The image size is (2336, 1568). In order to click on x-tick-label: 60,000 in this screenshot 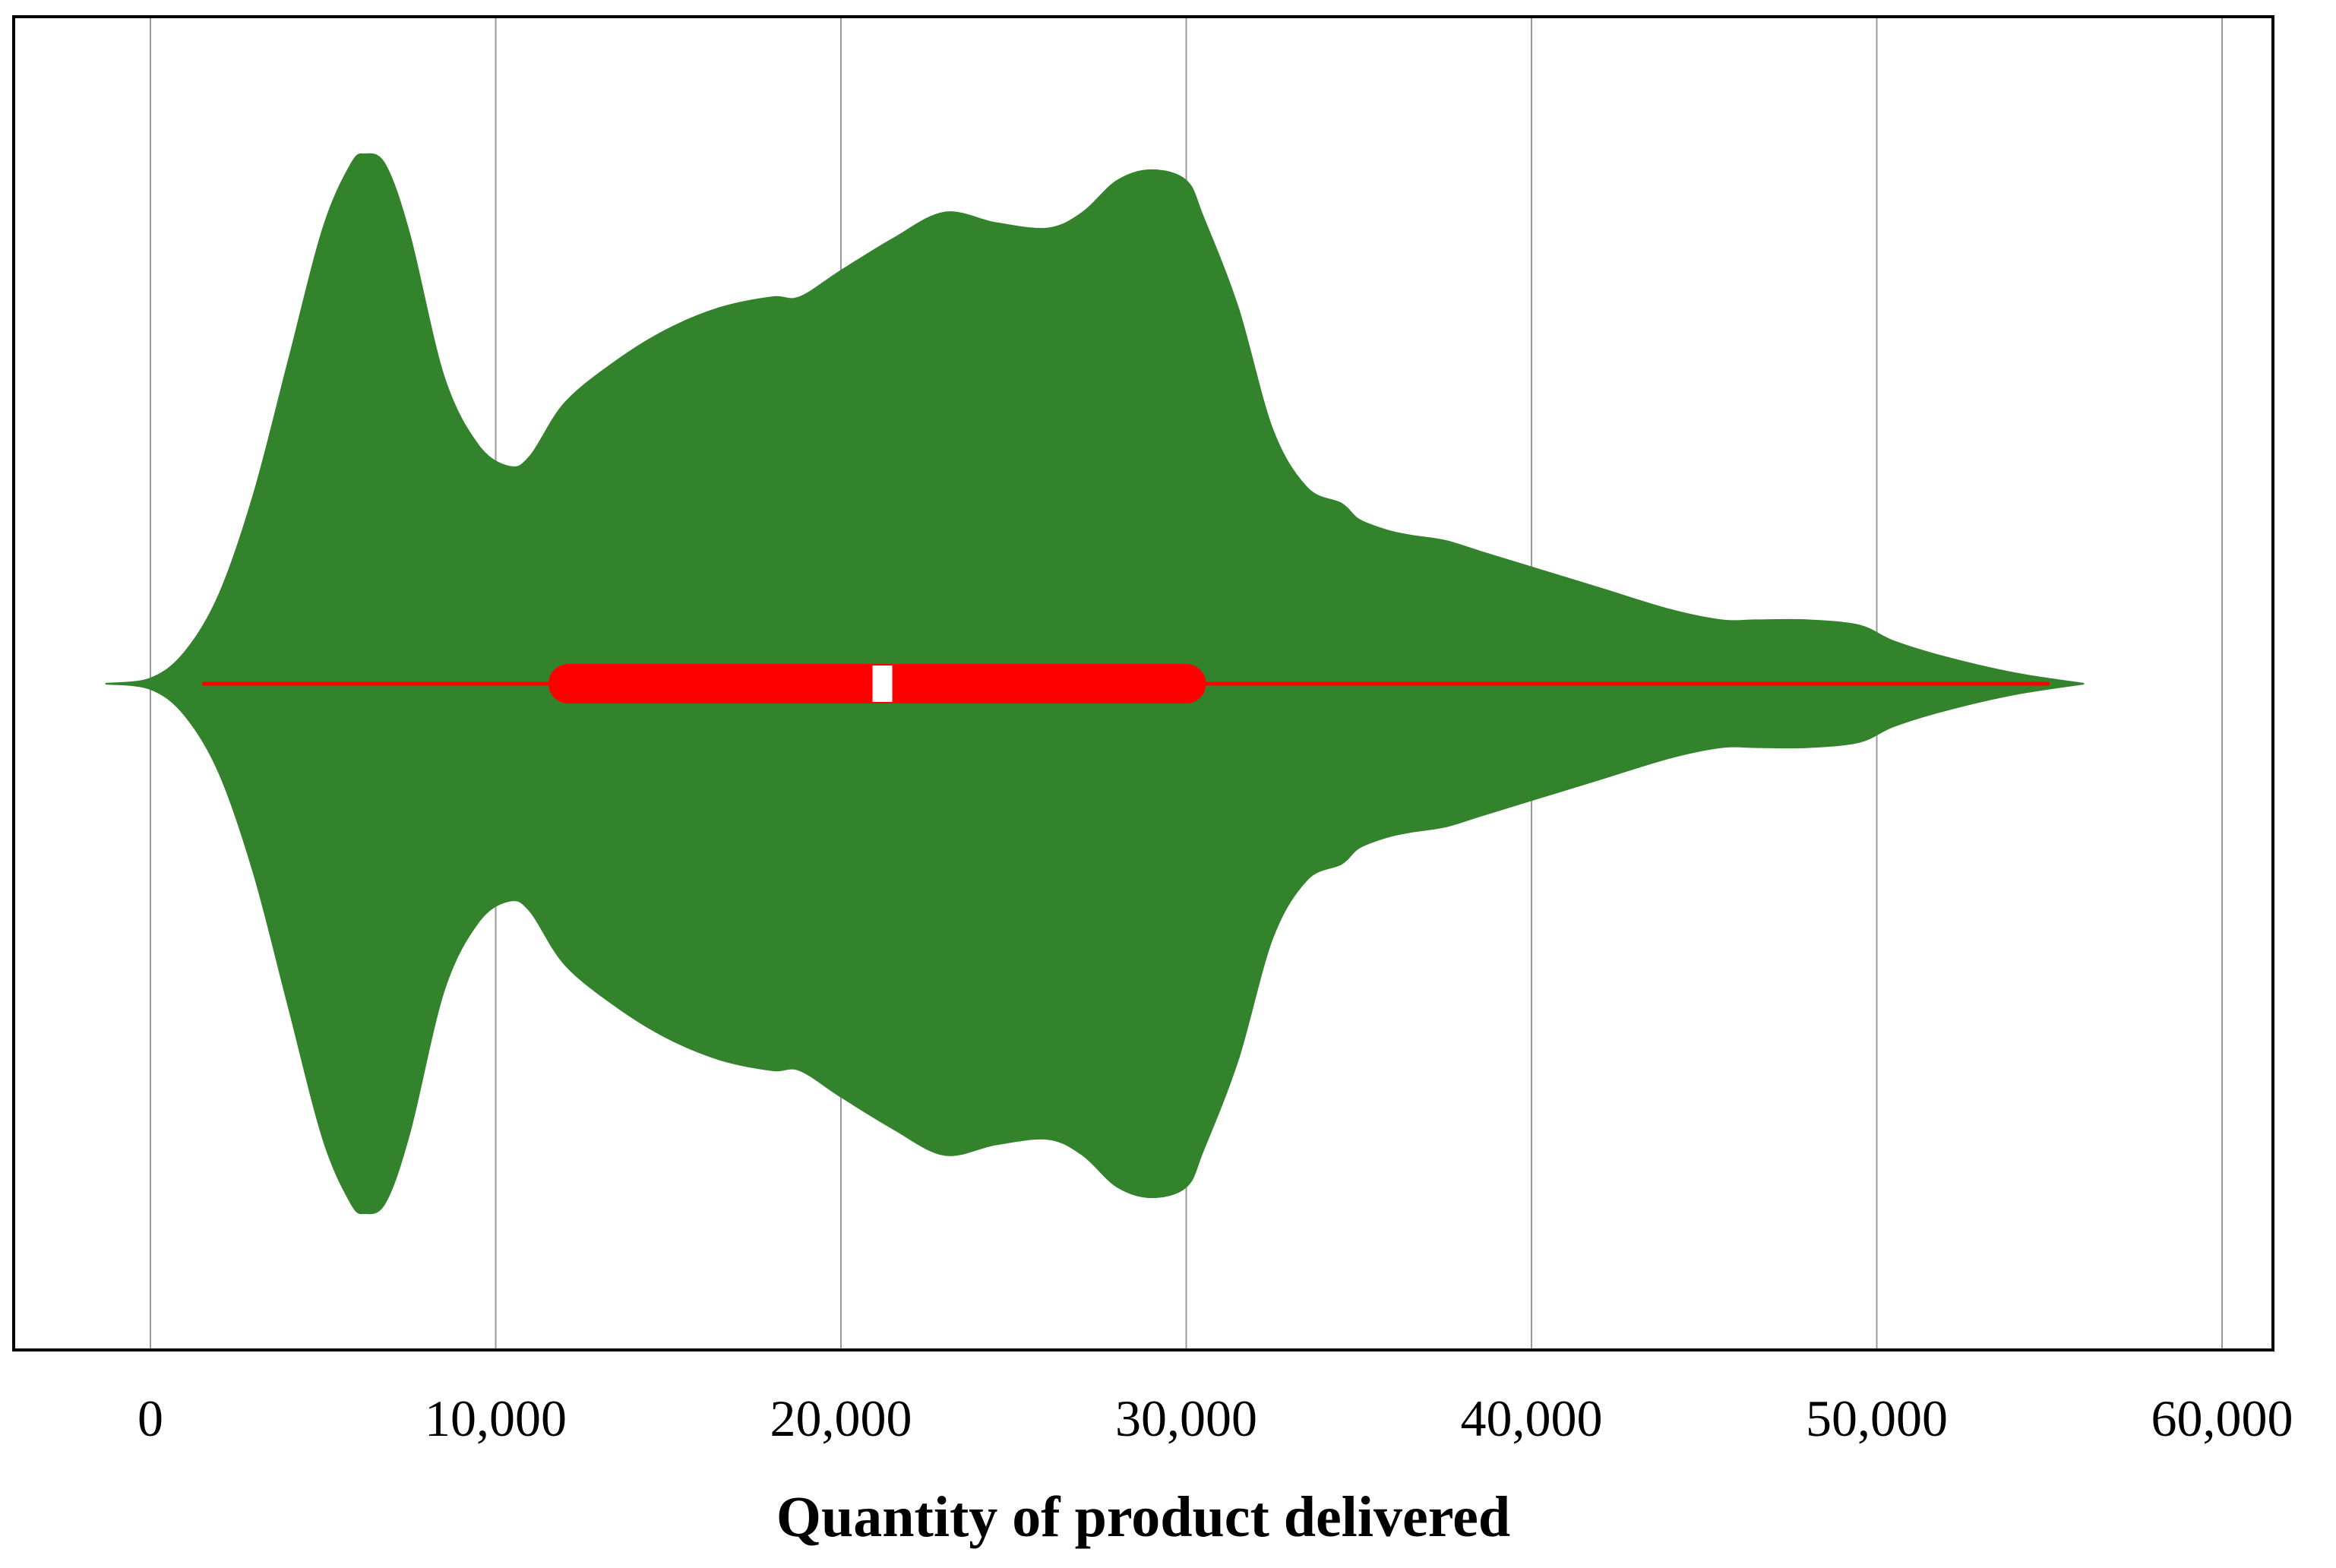, I will do `click(2222, 1418)`.